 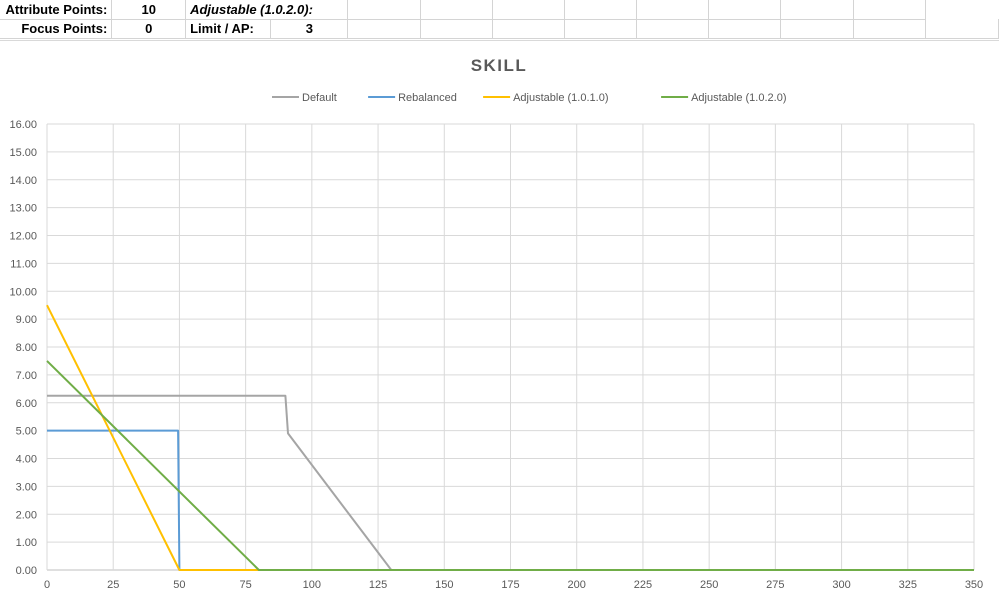 I want to click on x-tick-label: 75, so click(x=246, y=585).